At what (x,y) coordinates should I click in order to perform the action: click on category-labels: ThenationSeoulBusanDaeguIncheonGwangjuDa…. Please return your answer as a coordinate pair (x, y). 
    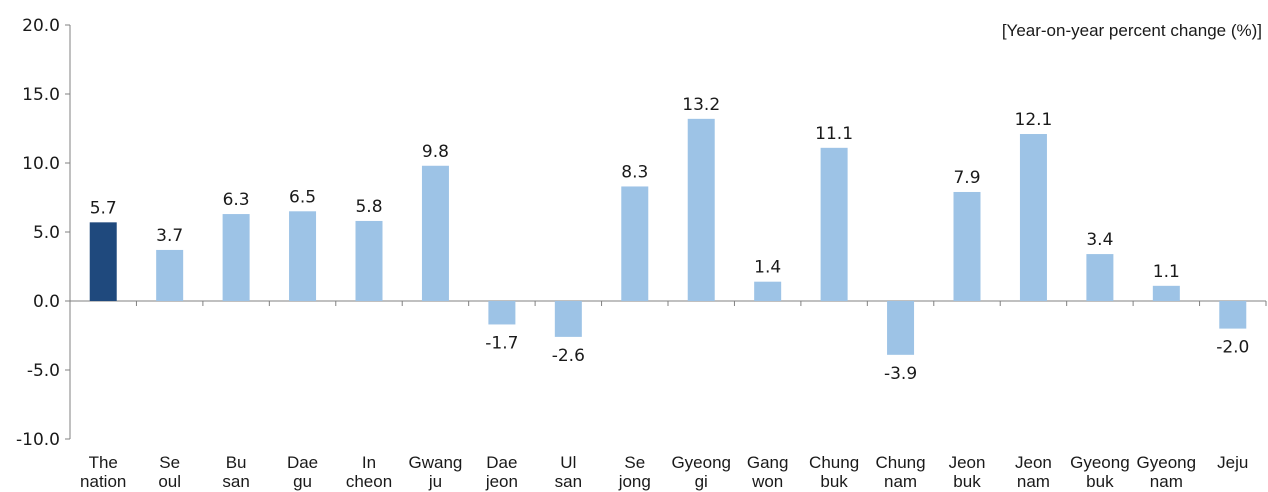
    Looking at the image, I should click on (664, 472).